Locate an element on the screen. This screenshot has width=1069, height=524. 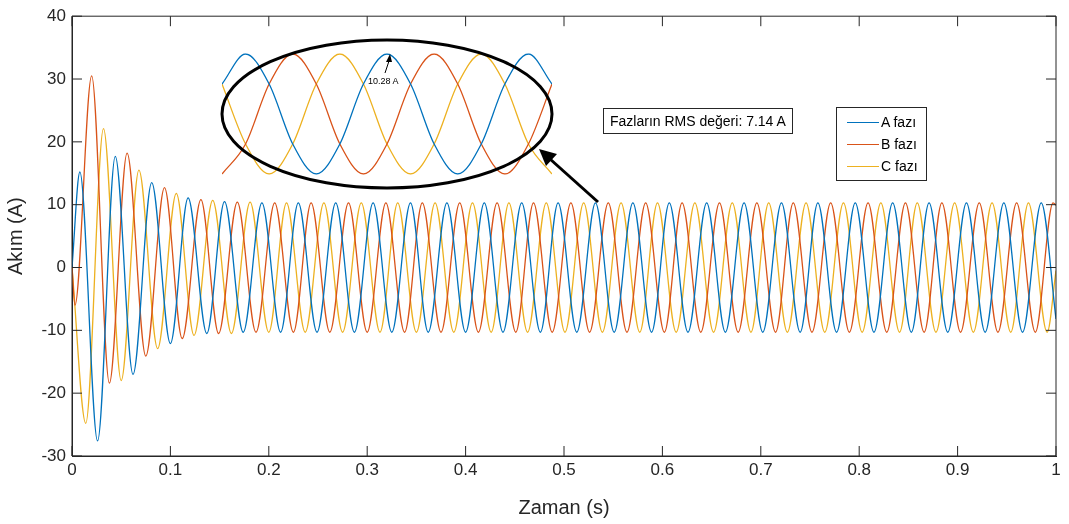
y-tick-label: 30 is located at coordinates (56, 78).